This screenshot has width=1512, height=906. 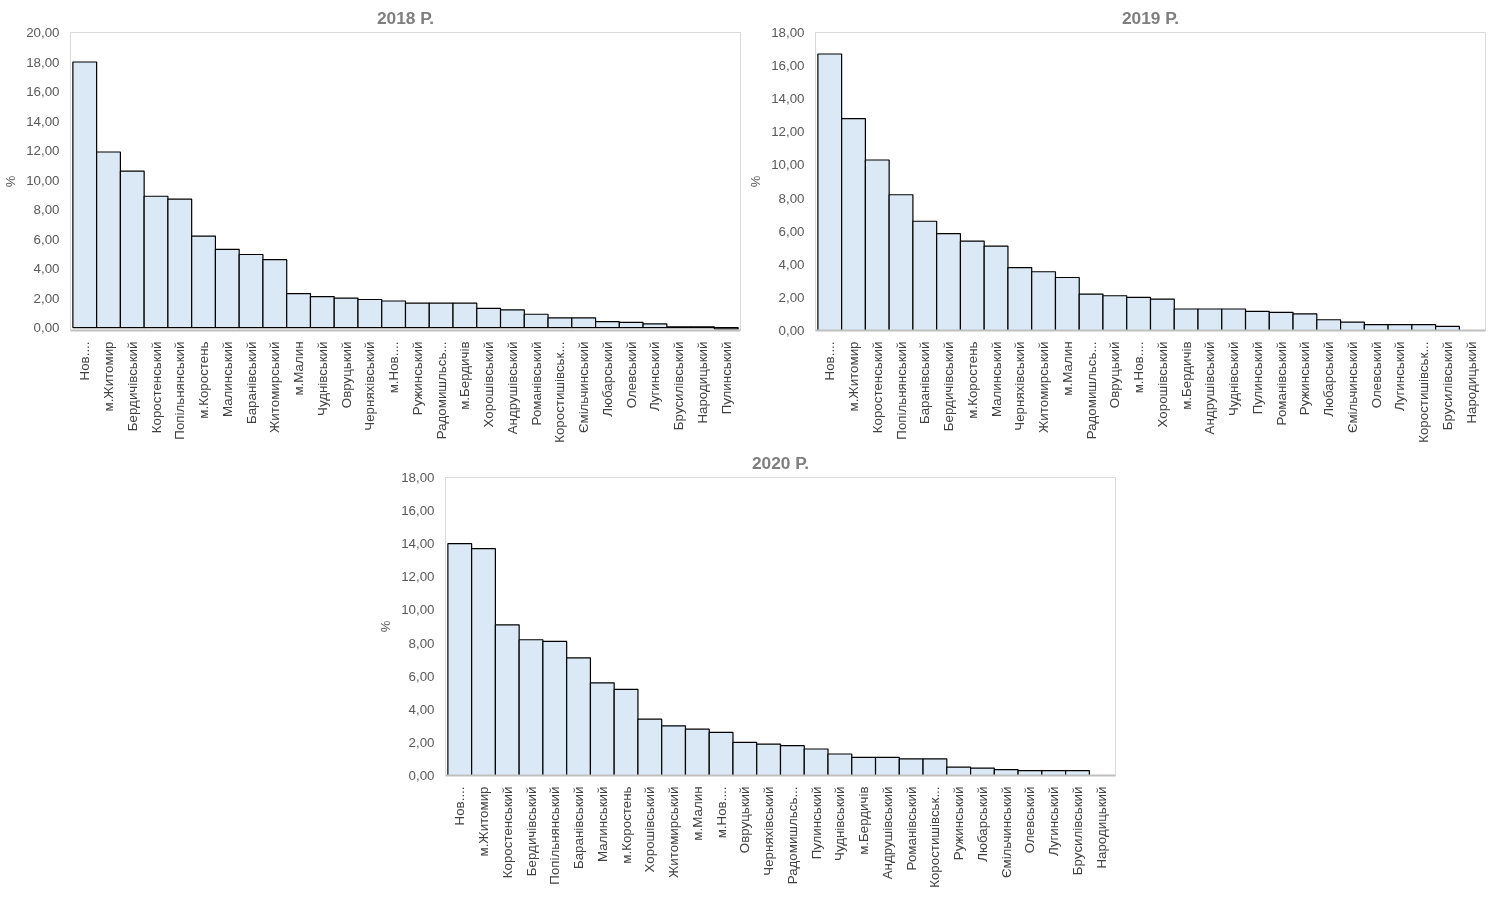 I want to click on chart-title: 2020 Р., so click(x=780, y=462).